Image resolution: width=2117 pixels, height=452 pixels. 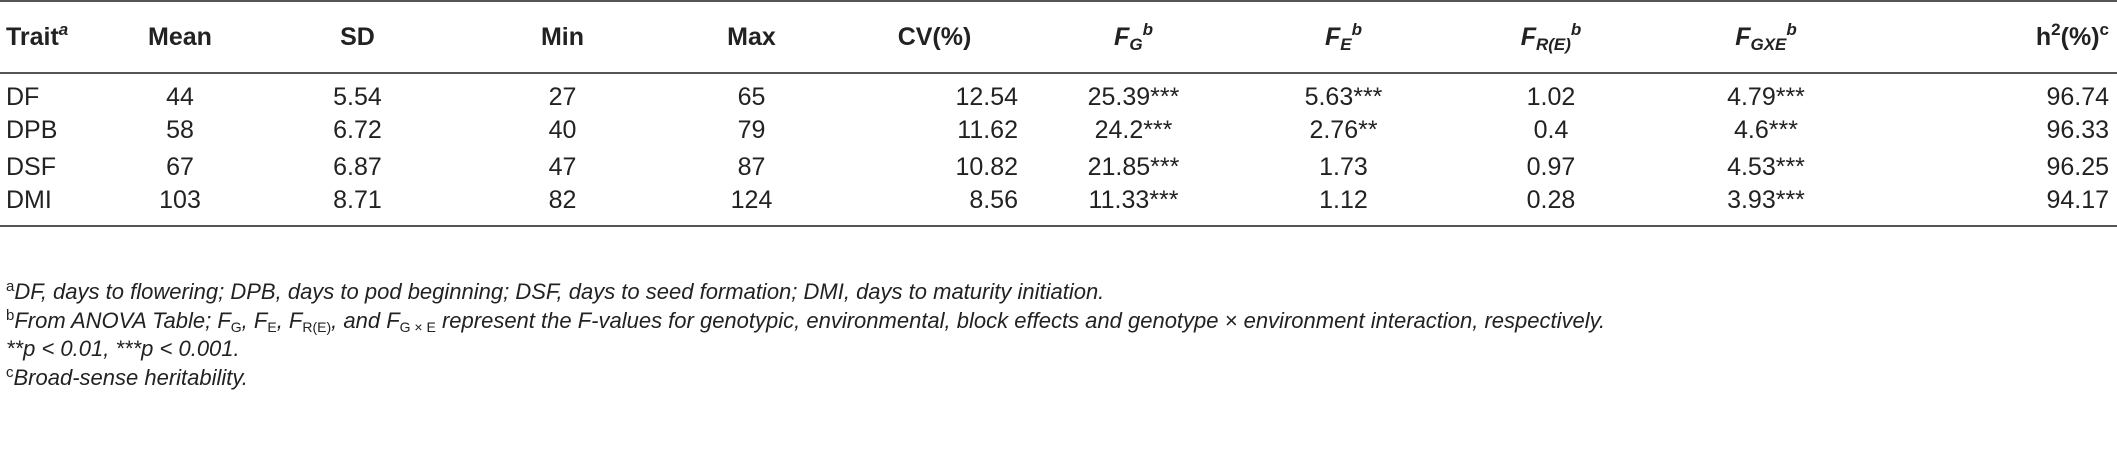 What do you see at coordinates (357, 206) in the screenshot?
I see `cell-sd: 8.71` at bounding box center [357, 206].